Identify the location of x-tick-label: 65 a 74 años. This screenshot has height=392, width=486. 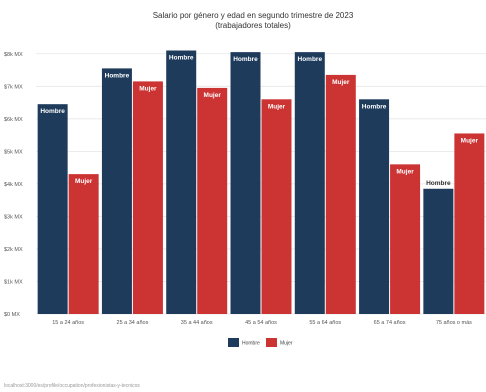
(390, 323).